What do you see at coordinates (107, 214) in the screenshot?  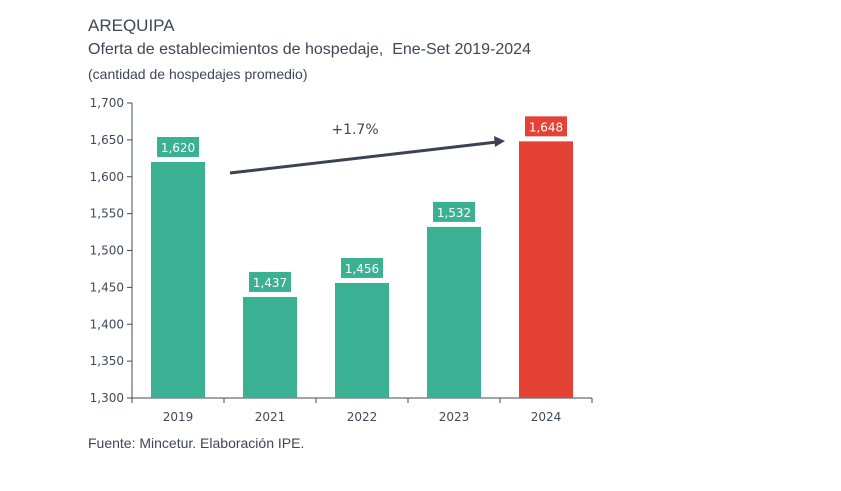 I see `y-tick-label: 1,550` at bounding box center [107, 214].